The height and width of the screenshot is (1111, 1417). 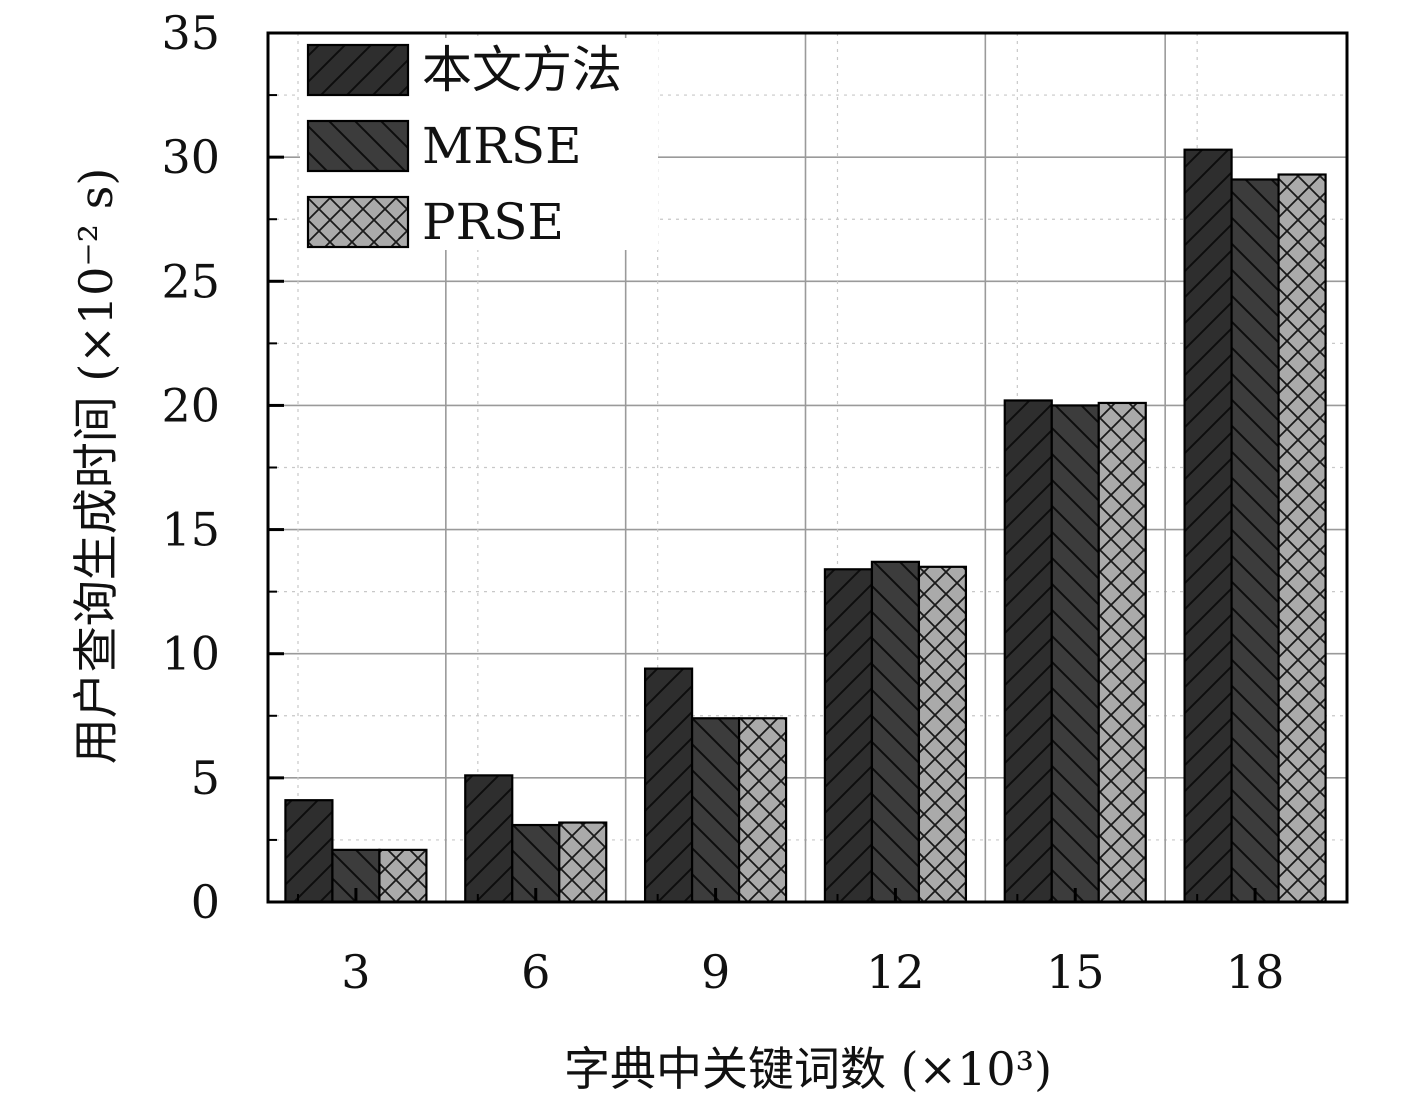 I want to click on y-axis-title: 用户查询生成时间 (×10⁻² s), so click(x=96, y=466).